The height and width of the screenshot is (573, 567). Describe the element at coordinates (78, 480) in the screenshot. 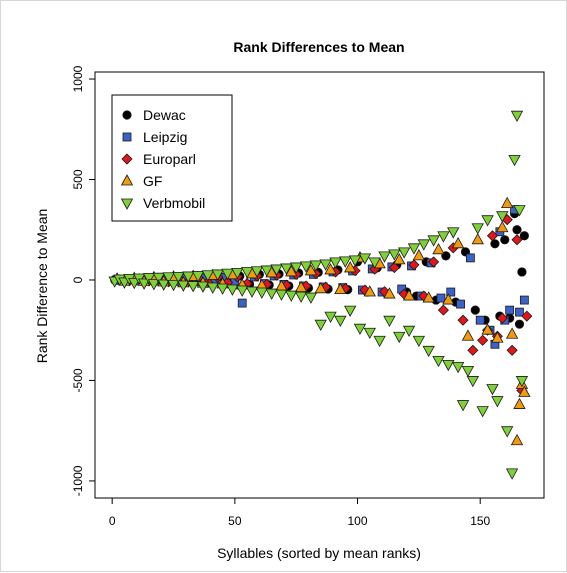

I see `y-tick-label: -1000` at that location.